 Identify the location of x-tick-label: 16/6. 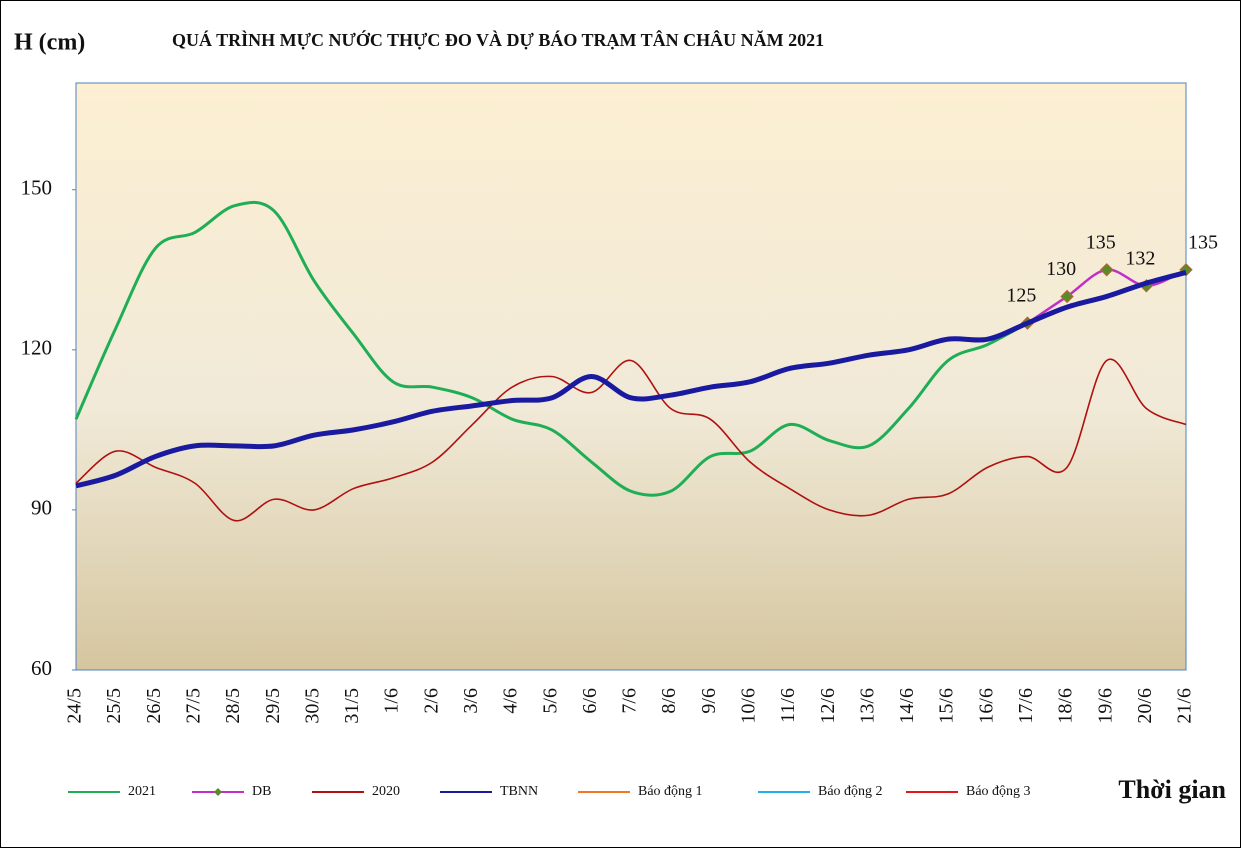
(986, 706).